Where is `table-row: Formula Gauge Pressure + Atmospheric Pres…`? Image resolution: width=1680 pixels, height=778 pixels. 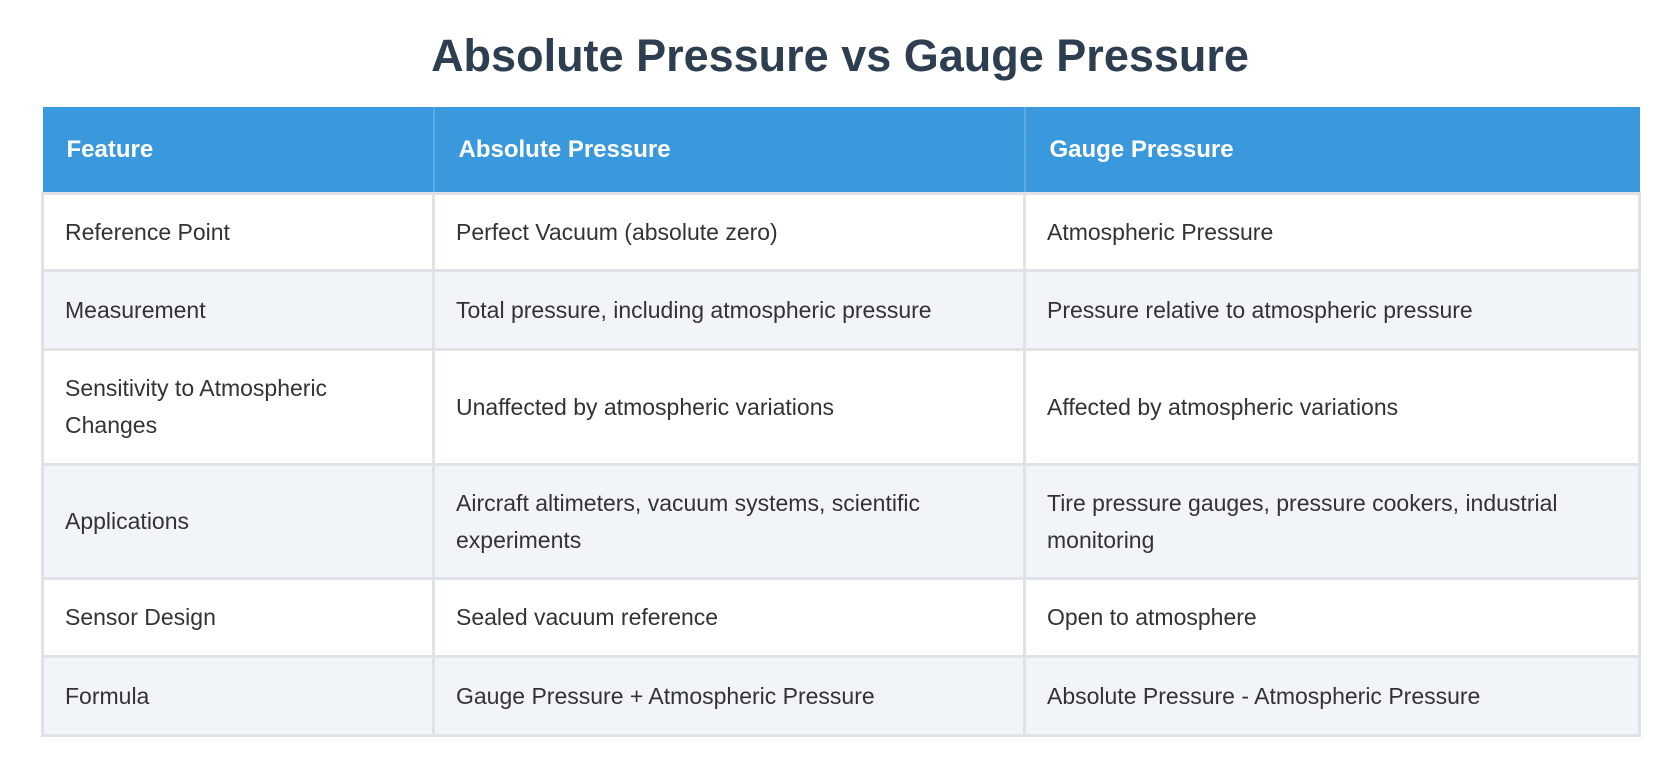 table-row: Formula Gauge Pressure + Atmospheric Pres… is located at coordinates (841, 696).